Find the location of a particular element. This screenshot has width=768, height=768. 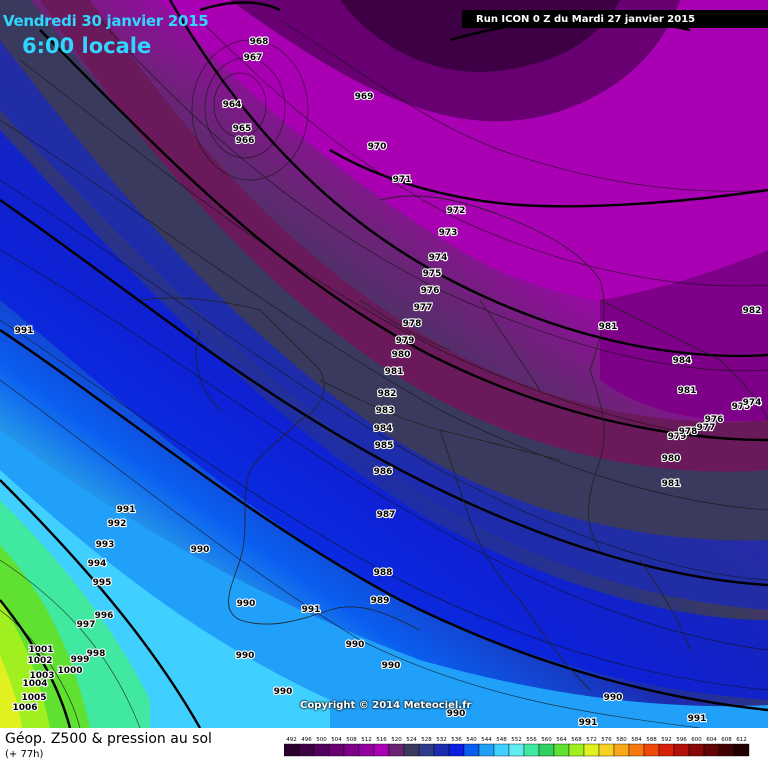

isobar-label: 973 is located at coordinates (448, 233).